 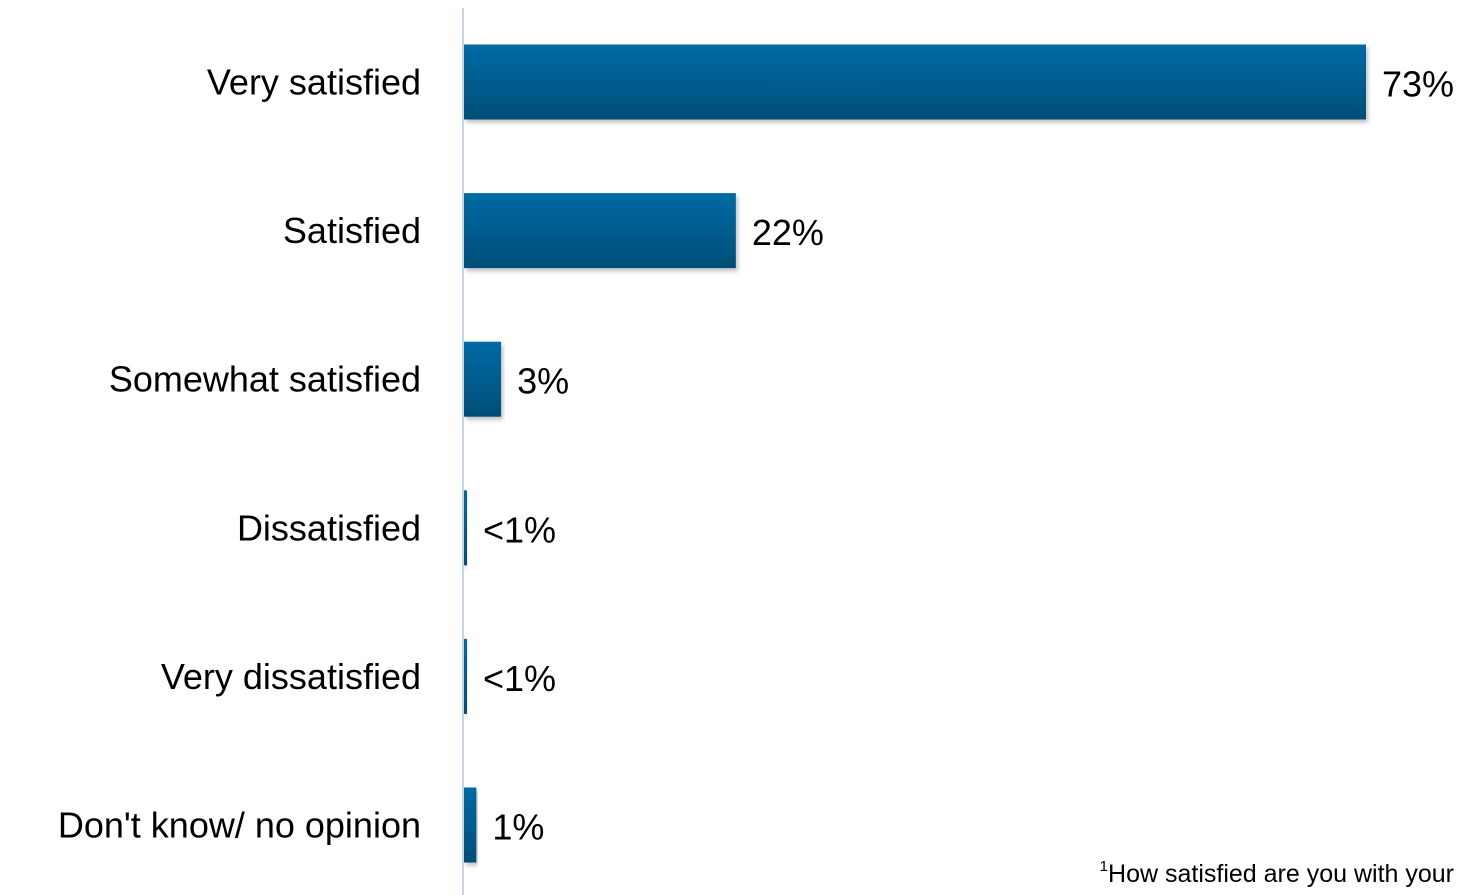 What do you see at coordinates (788, 232) in the screenshot?
I see `value-label: 22%` at bounding box center [788, 232].